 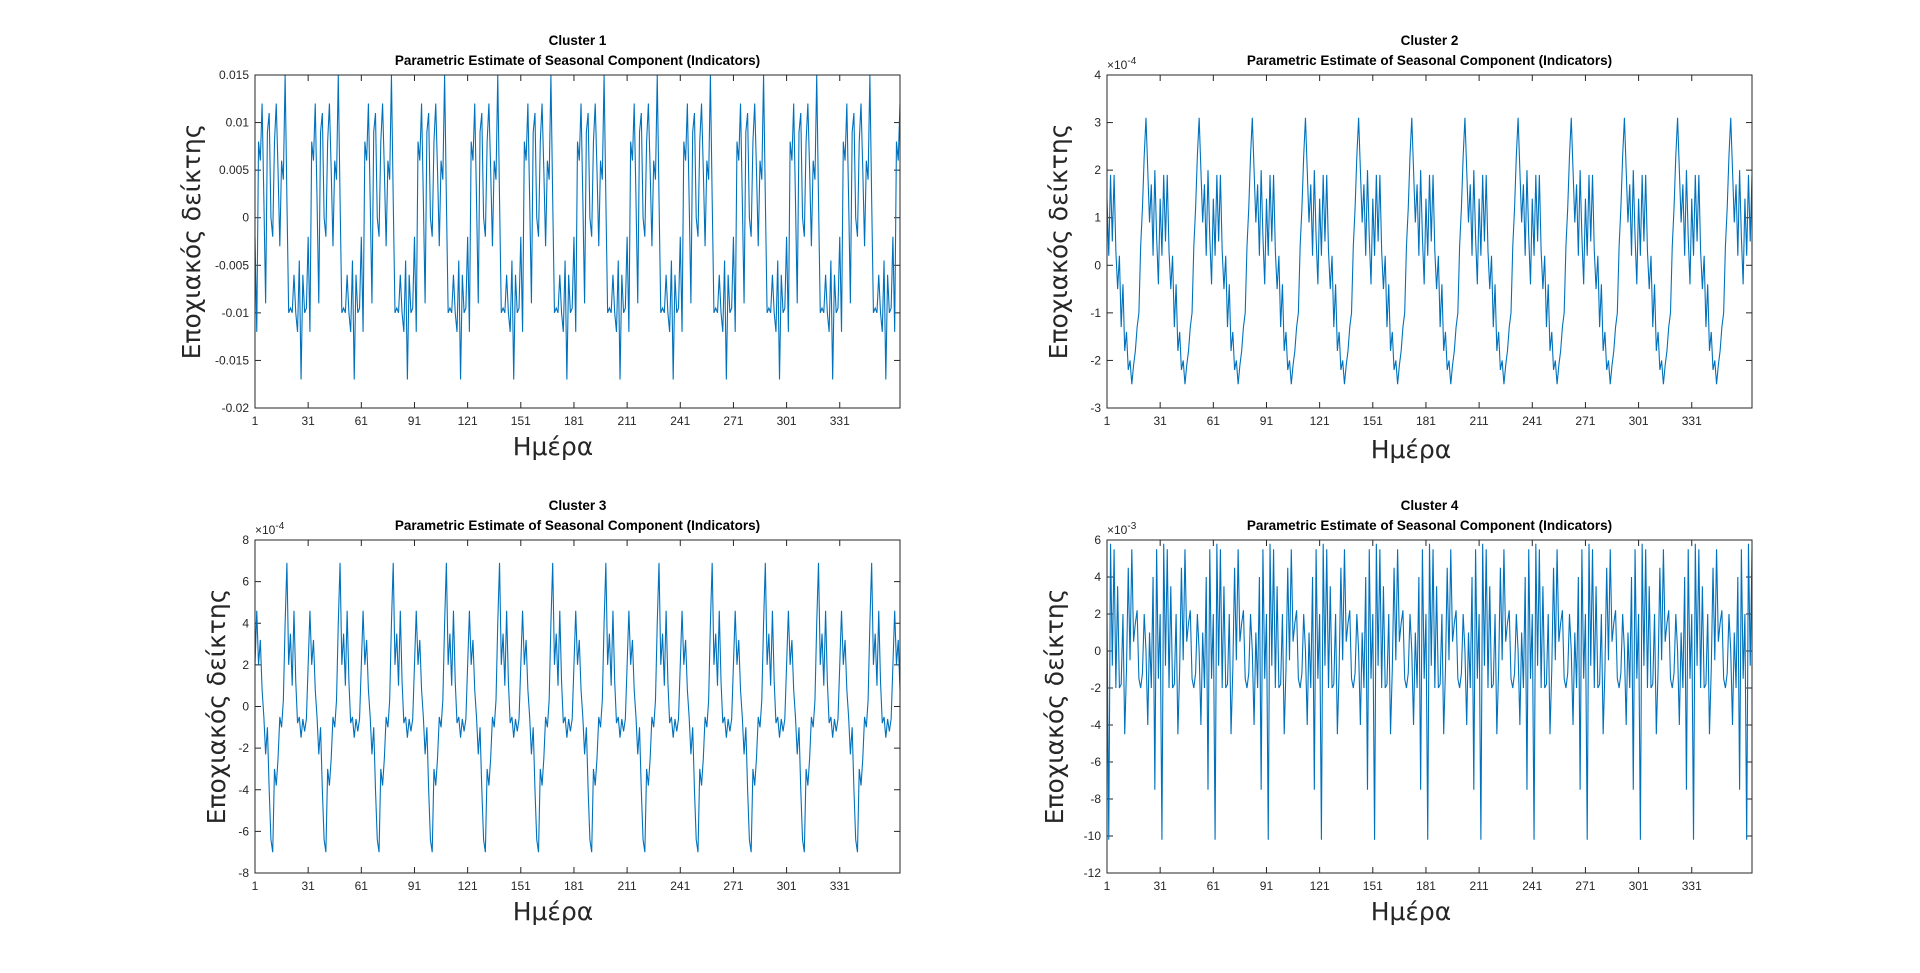 I want to click on y-tick-label: 4, so click(x=1097, y=75).